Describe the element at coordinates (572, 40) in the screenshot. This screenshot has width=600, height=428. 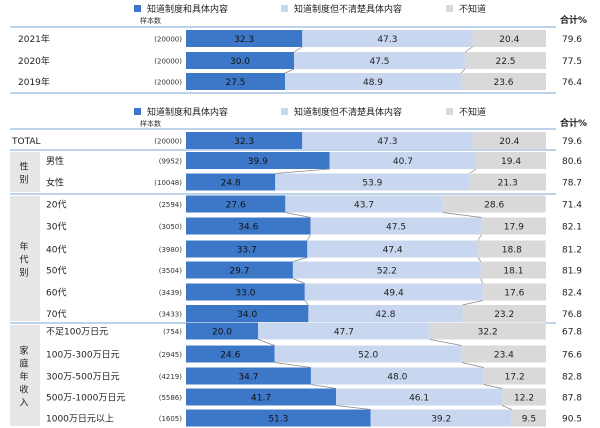
I see `chart1-row-0-total: 79.6` at that location.